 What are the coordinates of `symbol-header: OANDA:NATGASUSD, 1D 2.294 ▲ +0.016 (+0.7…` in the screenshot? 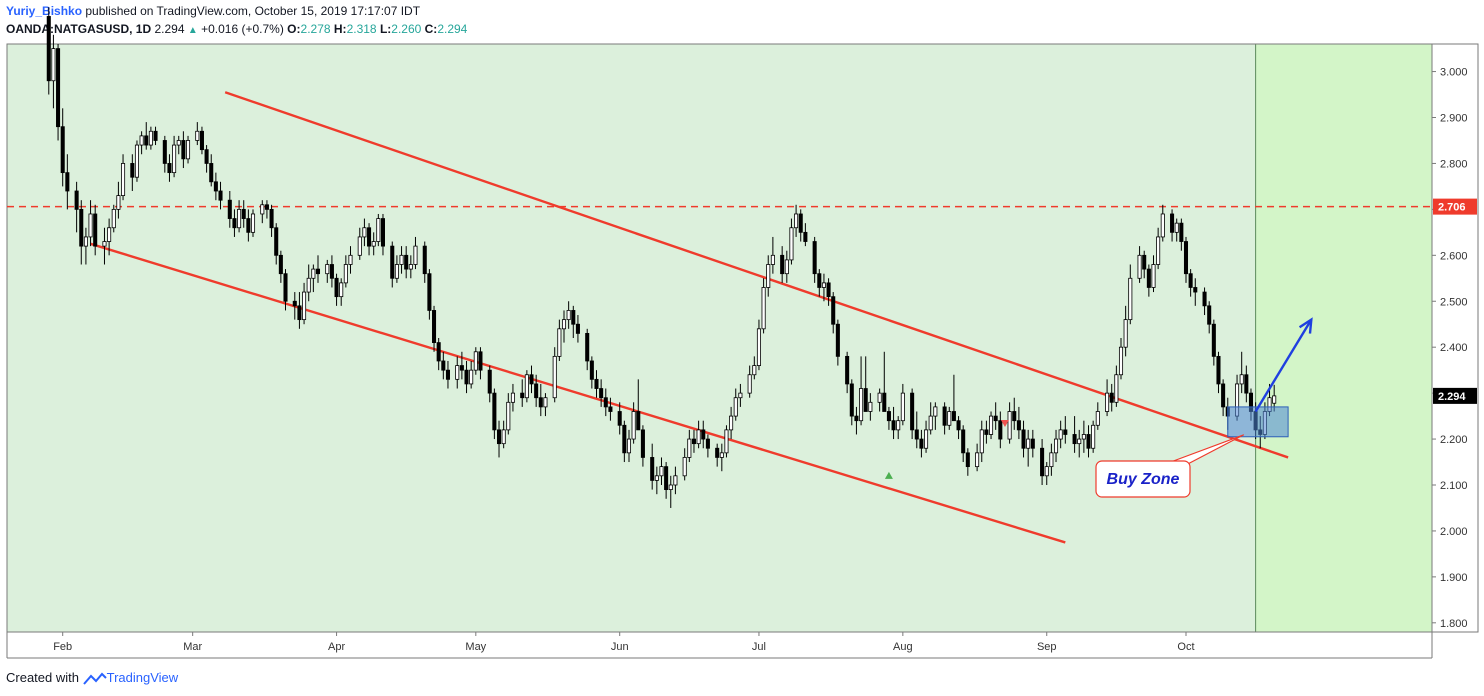 It's located at (236, 29).